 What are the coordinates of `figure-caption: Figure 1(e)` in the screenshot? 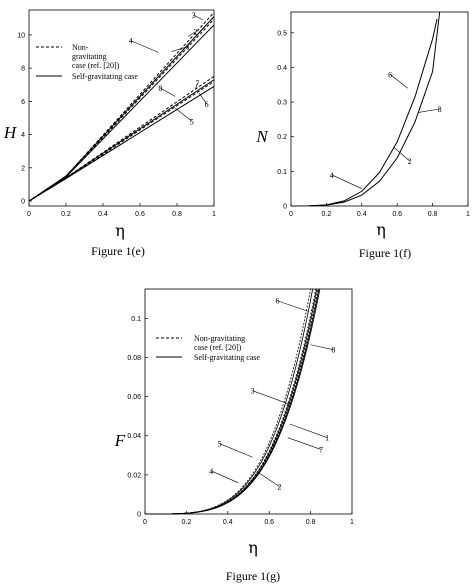 It's located at (118, 251).